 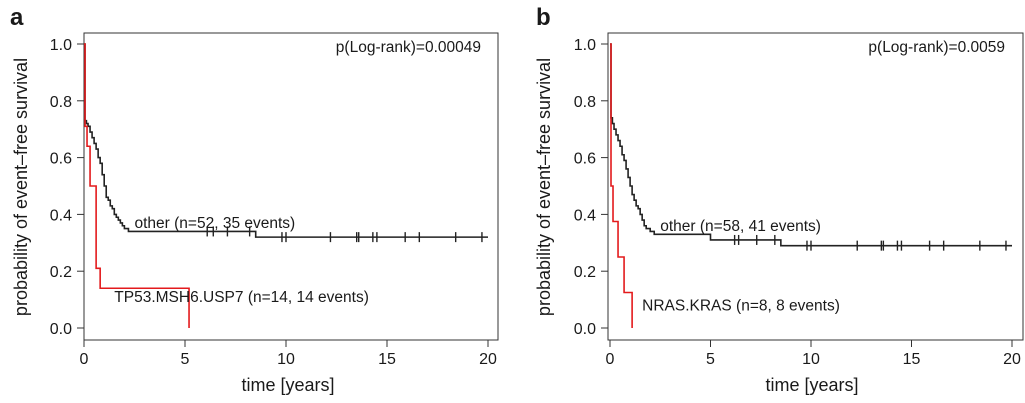 What do you see at coordinates (936, 47) in the screenshot?
I see `panel-b-pvalue: p(Log-rank)=0.0059` at bounding box center [936, 47].